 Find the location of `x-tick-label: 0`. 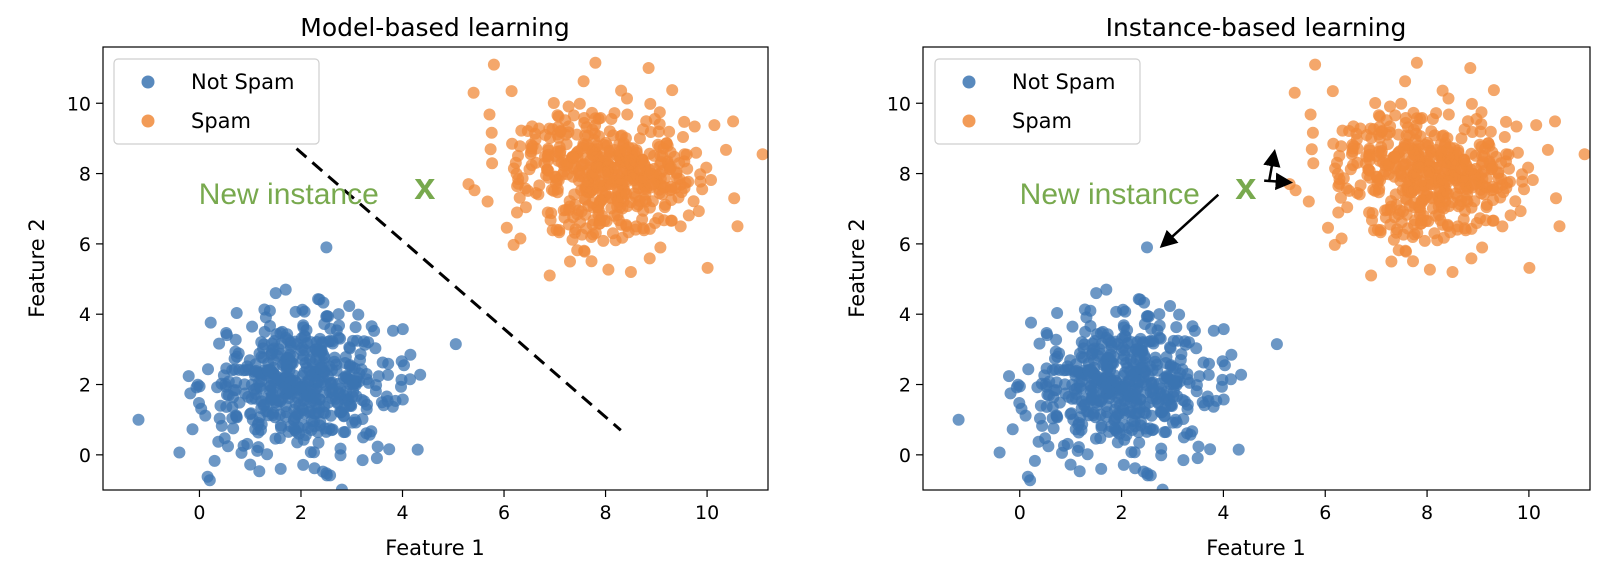

x-tick-label: 0 is located at coordinates (199, 513).